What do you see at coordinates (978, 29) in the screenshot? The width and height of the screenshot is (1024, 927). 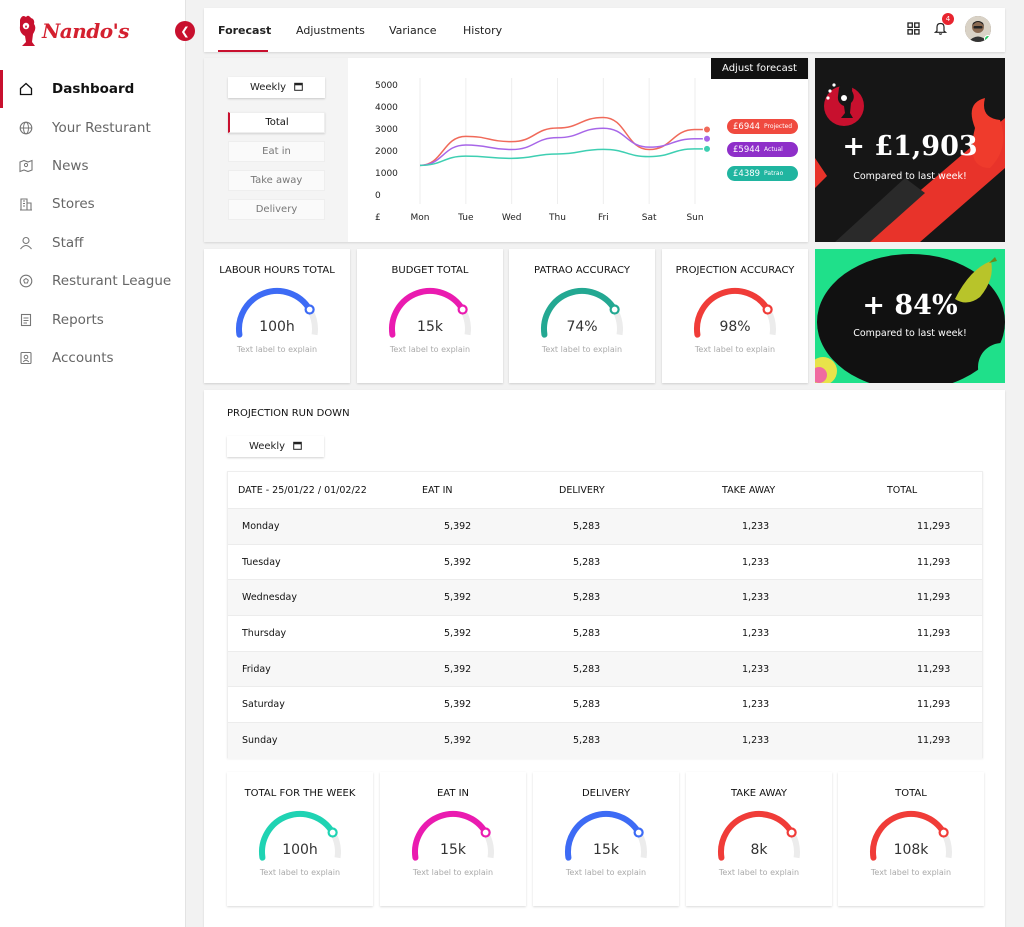 I see `avatar` at bounding box center [978, 29].